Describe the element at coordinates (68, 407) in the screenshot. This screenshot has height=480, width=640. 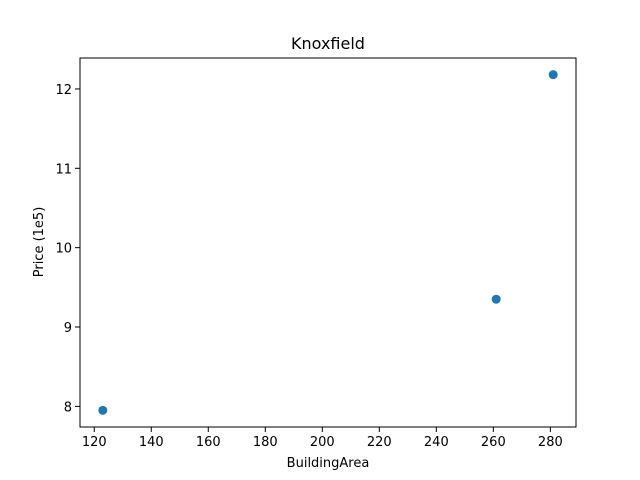
I see `y-tick-label: 8` at that location.